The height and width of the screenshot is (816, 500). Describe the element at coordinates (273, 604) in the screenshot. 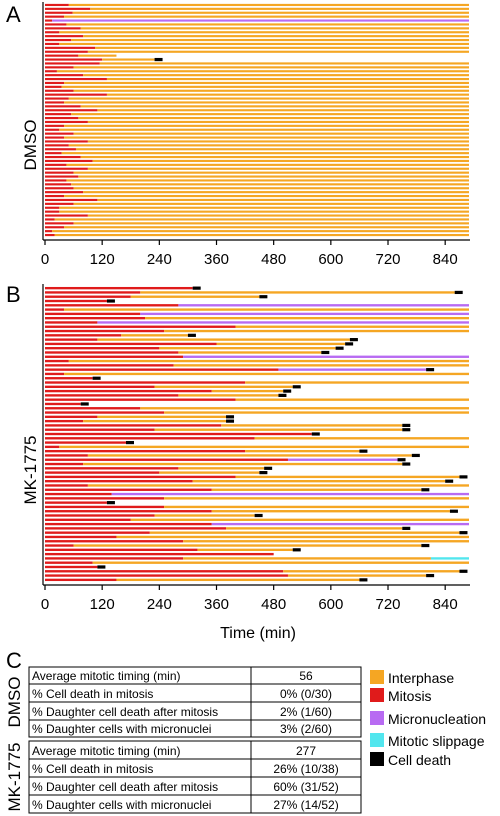

I see `x-tick-label: 480` at that location.